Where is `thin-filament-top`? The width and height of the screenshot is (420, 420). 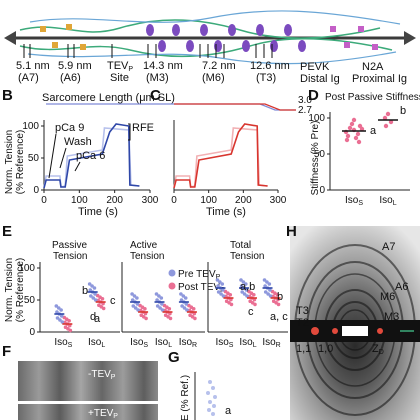 thin-filament-top is located at coordinates (215, 17).